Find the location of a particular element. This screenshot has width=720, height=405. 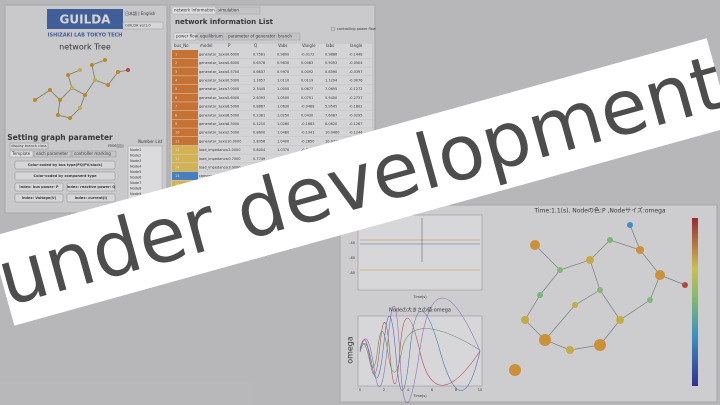

cell: 1 is located at coordinates (176, 54).